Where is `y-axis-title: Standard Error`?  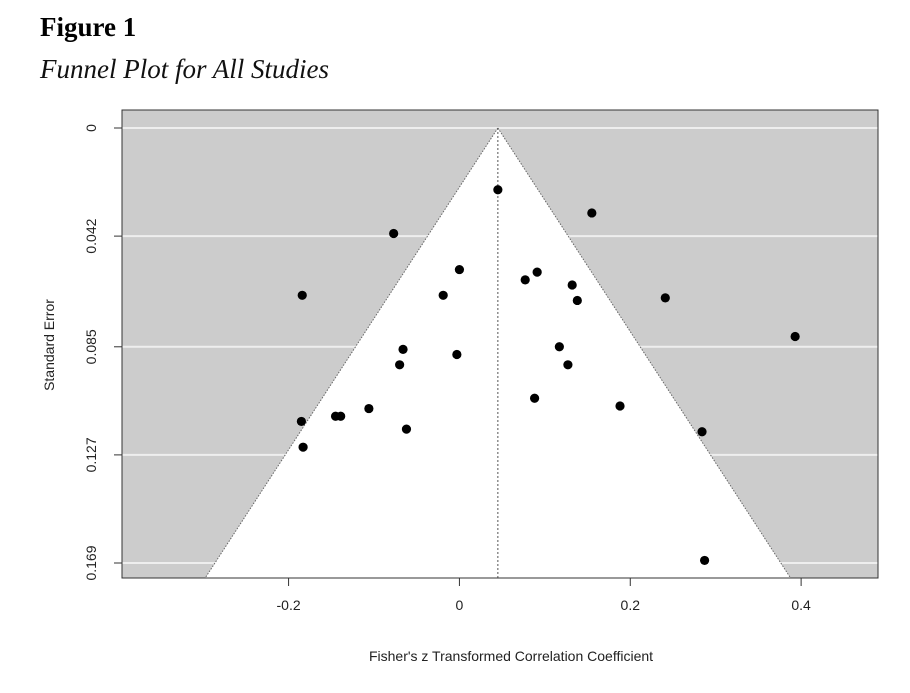 y-axis-title: Standard Error is located at coordinates (49, 345).